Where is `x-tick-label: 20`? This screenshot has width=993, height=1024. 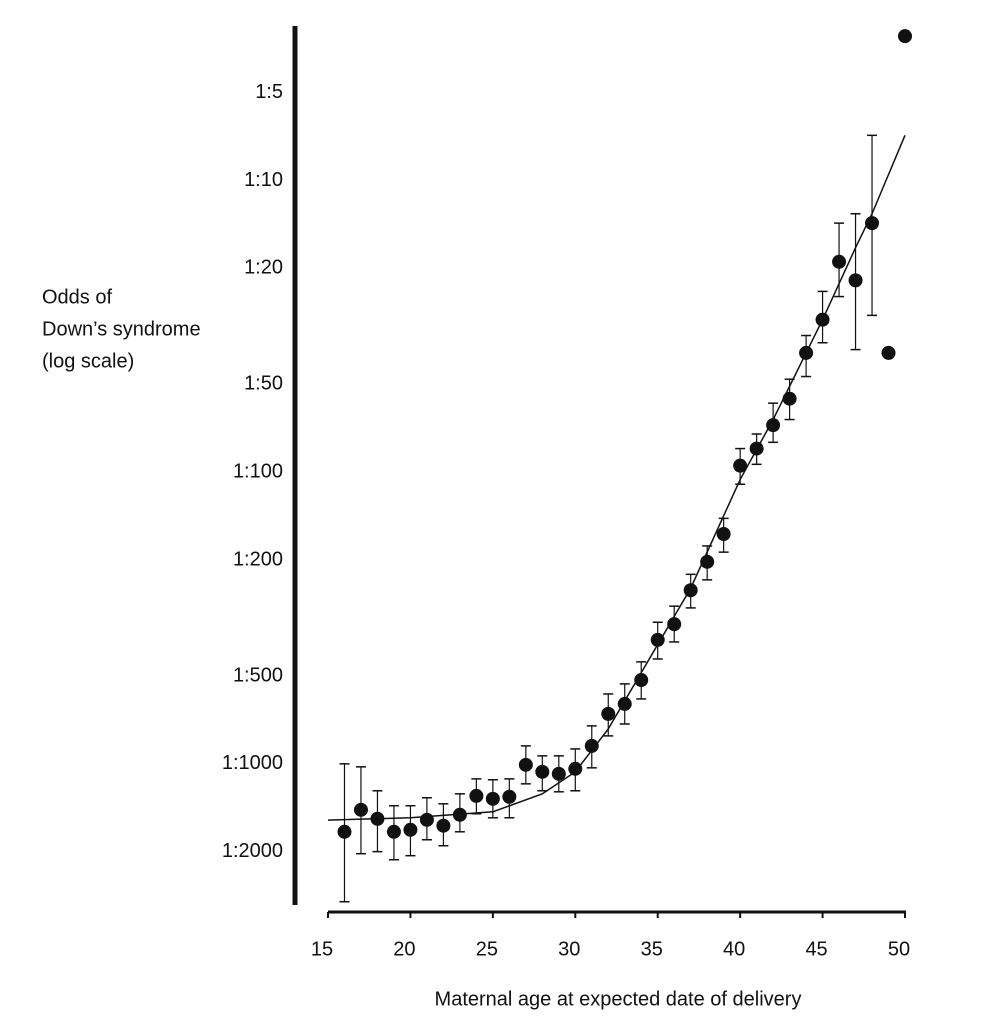
x-tick-label: 20 is located at coordinates (404, 949).